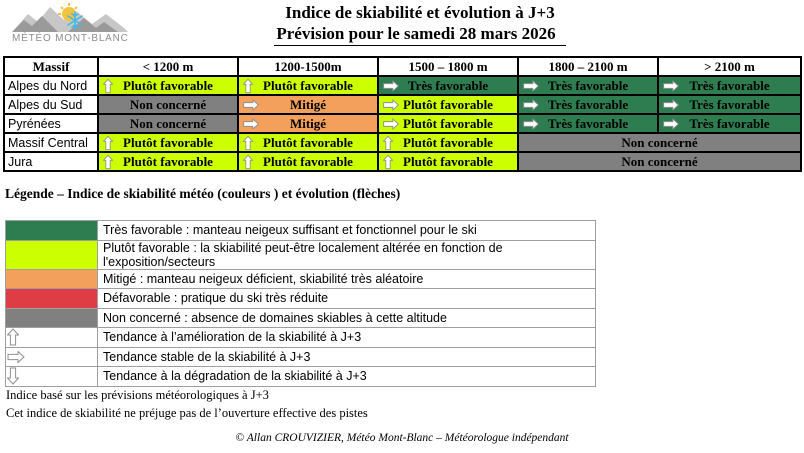 The image size is (804, 453). What do you see at coordinates (346, 356) in the screenshot?
I see `legend-item-text: Tendance stable de la skiabilité à J+3` at bounding box center [346, 356].